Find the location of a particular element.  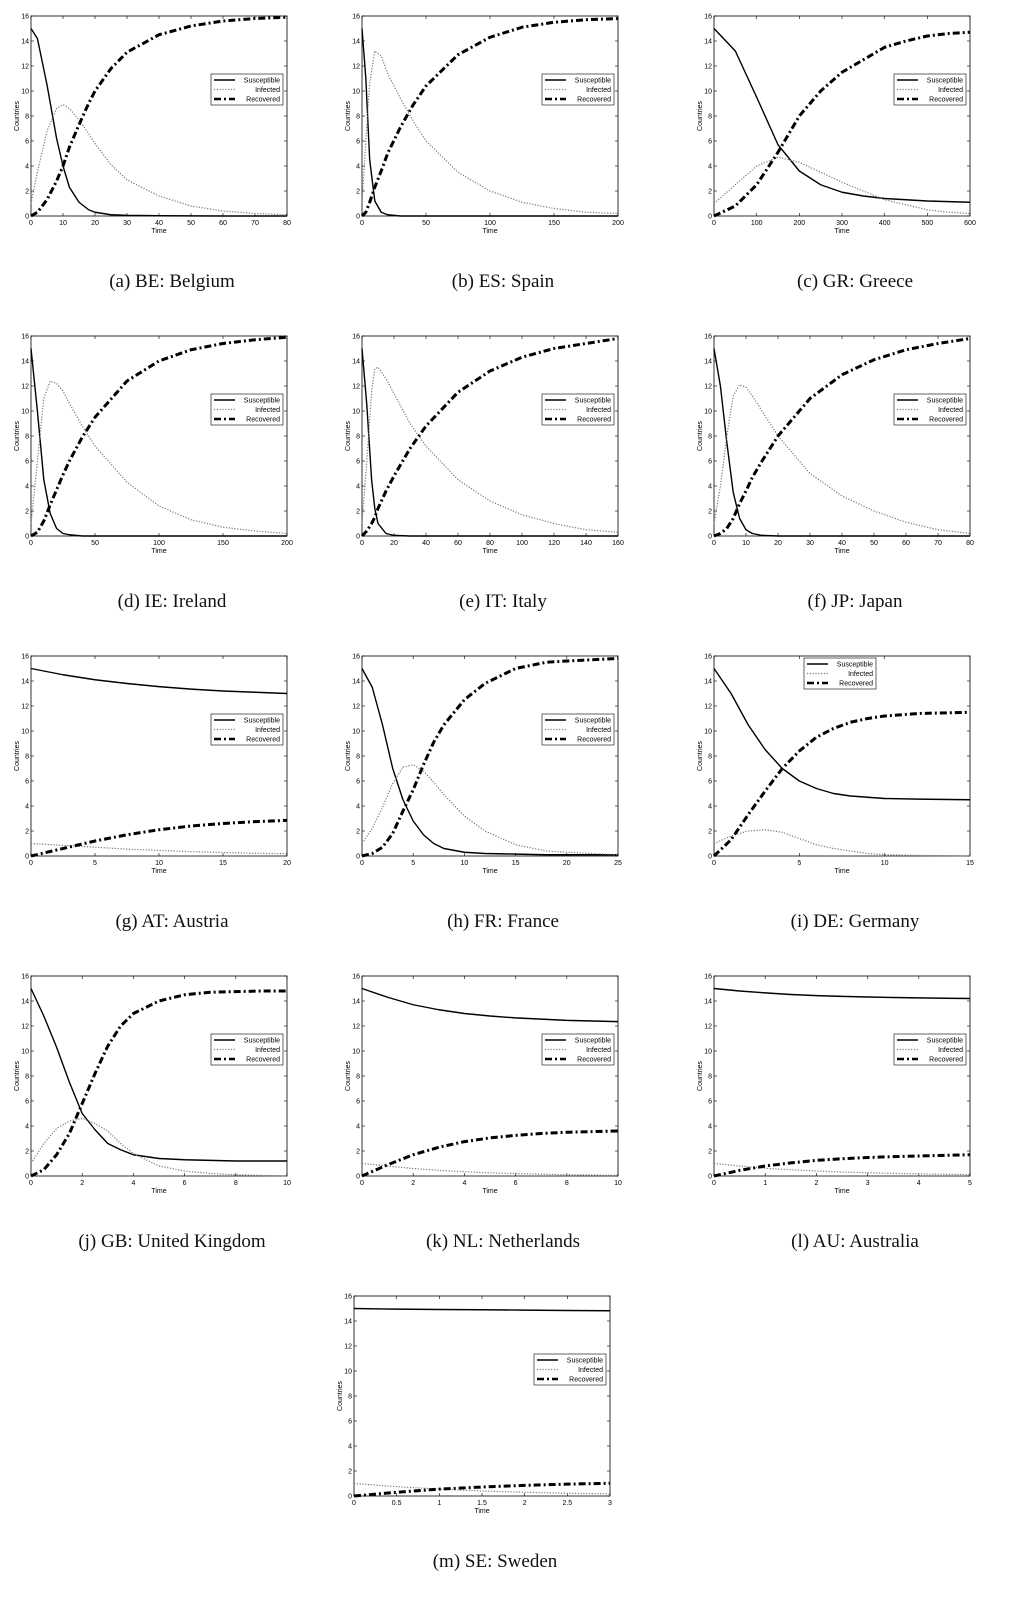

x-tick-label: 25 is located at coordinates (618, 863).